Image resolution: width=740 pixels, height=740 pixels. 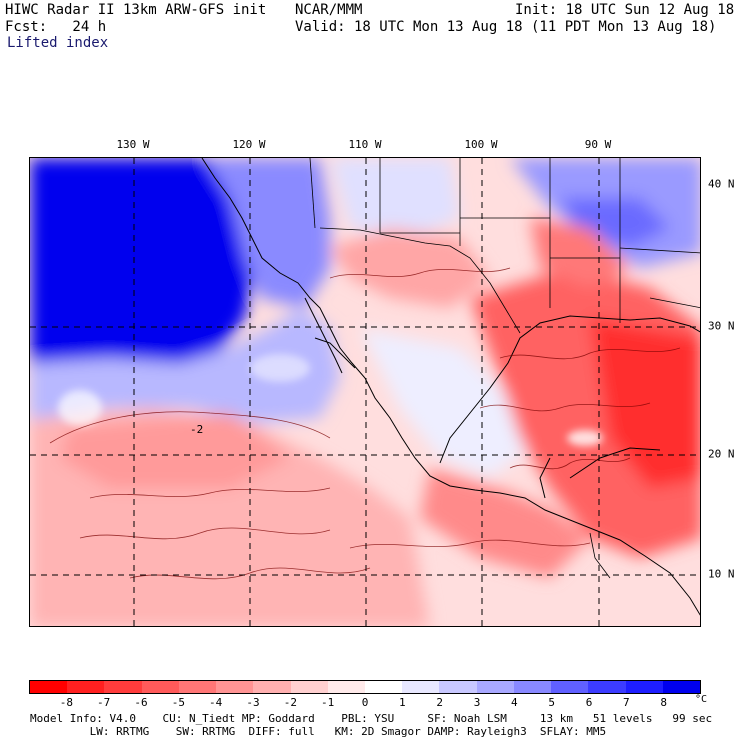 What do you see at coordinates (56, 27) in the screenshot?
I see `forecast-hour: Fcst: 24 h` at bounding box center [56, 27].